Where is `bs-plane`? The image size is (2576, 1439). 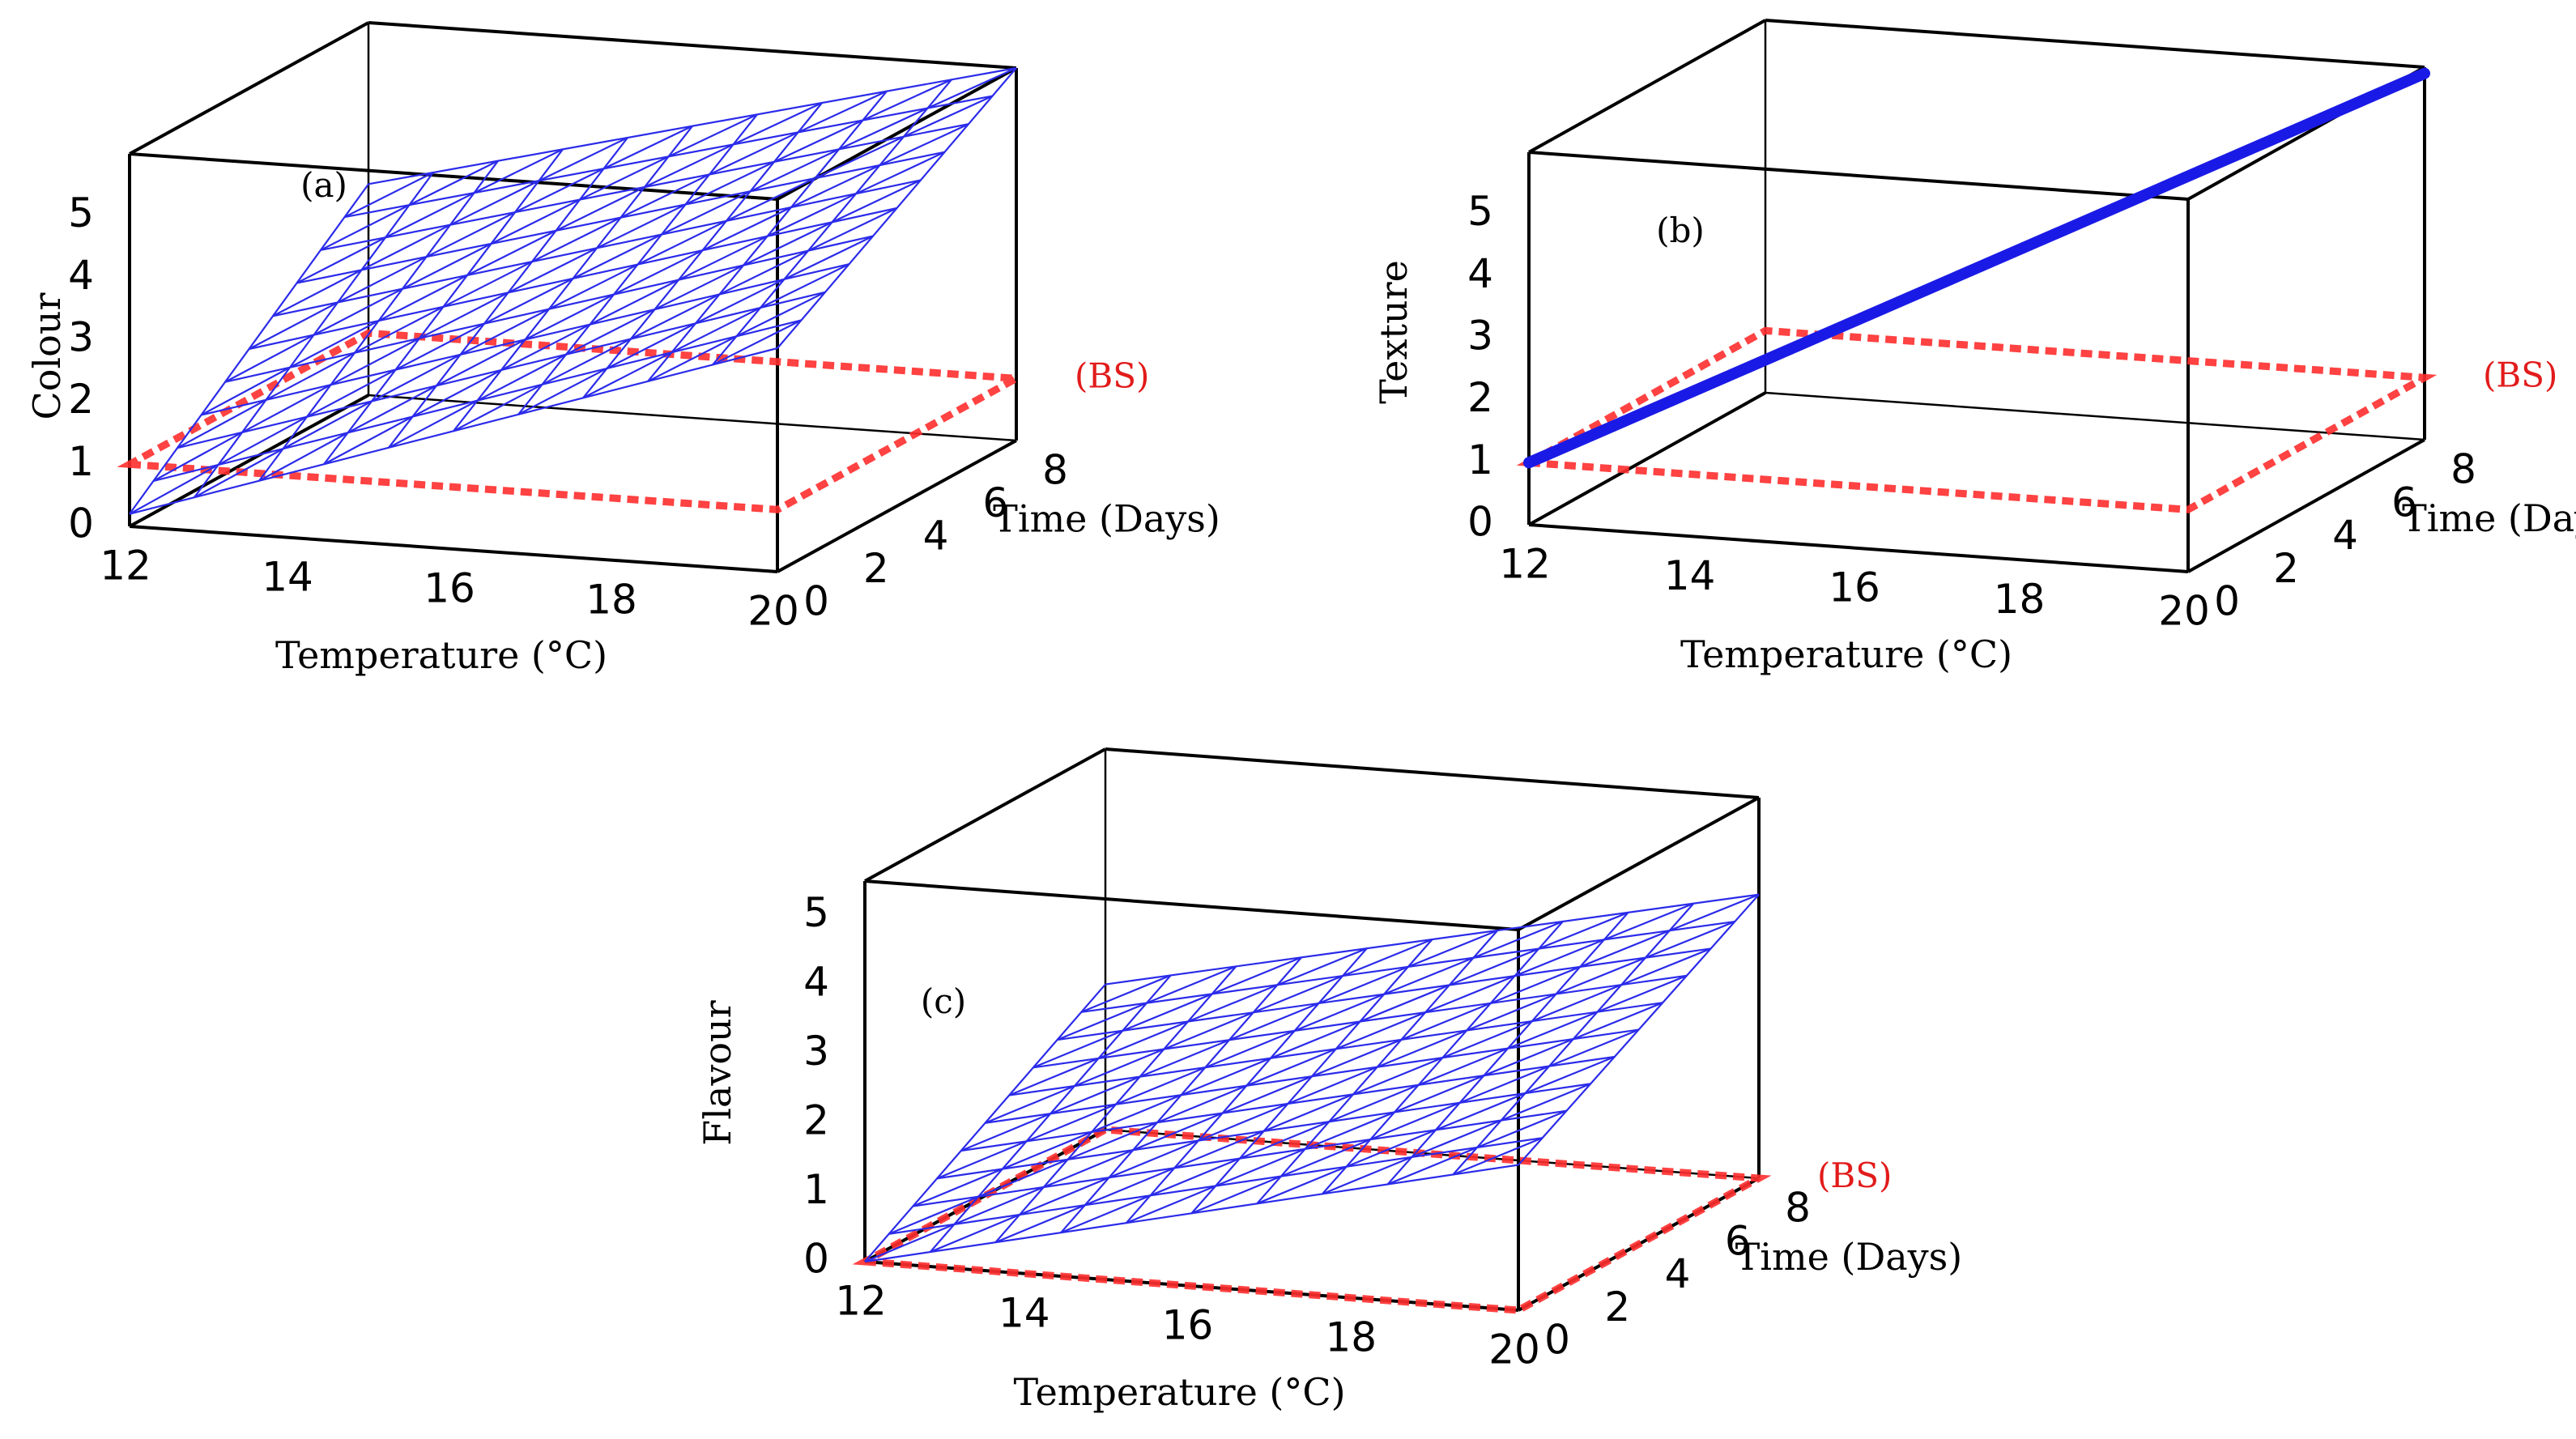
bs-plane is located at coordinates (1312, 1220).